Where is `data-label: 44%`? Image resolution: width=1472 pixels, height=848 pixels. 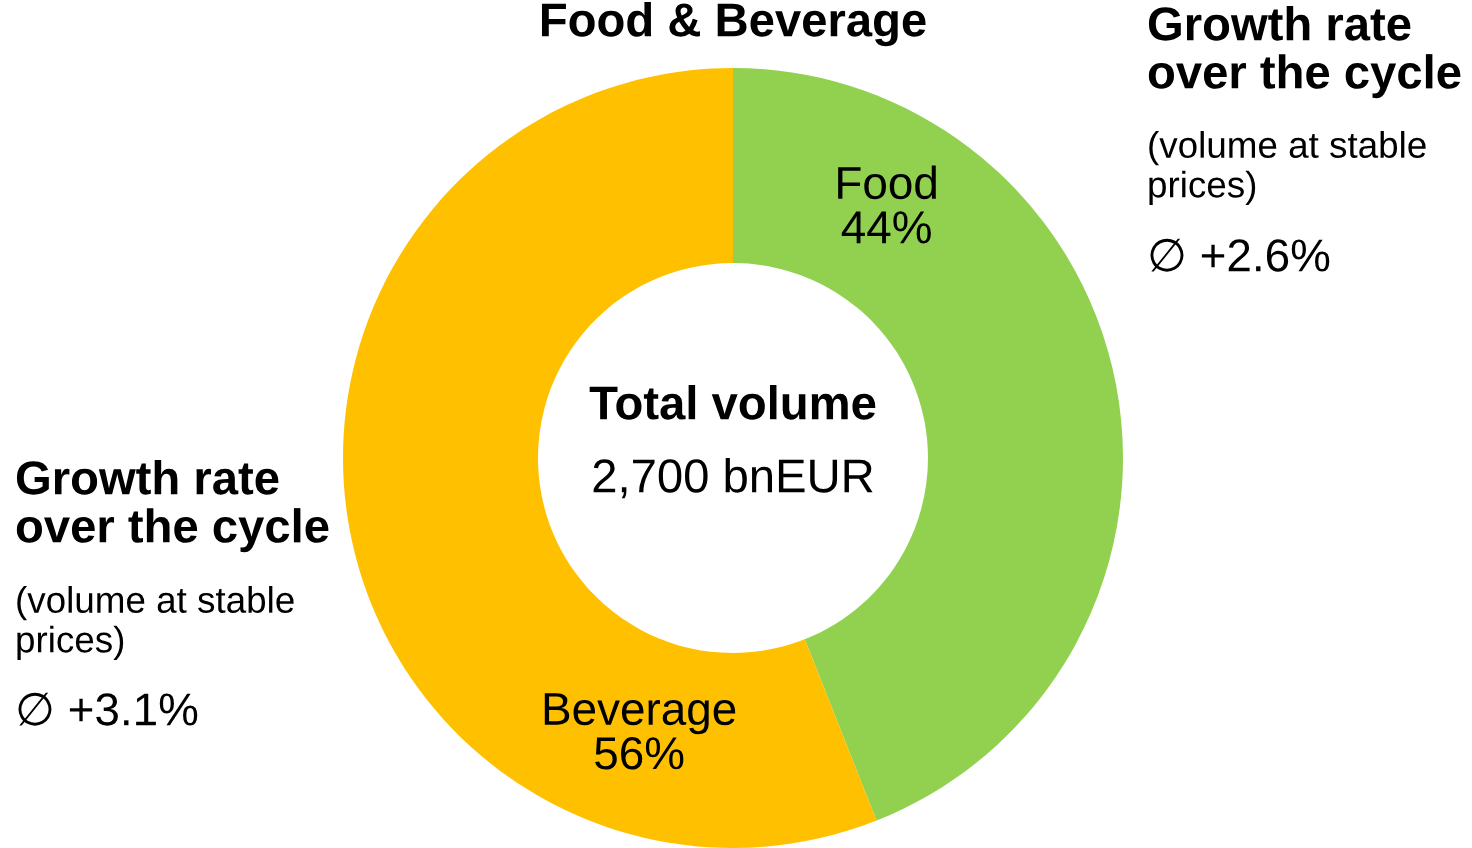
data-label: 44% is located at coordinates (886, 227).